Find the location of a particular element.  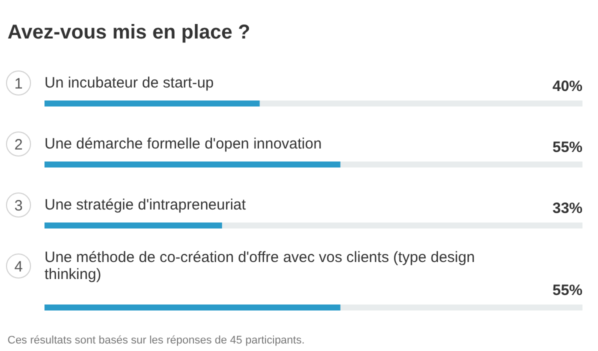

data-label: 40% is located at coordinates (567, 86).